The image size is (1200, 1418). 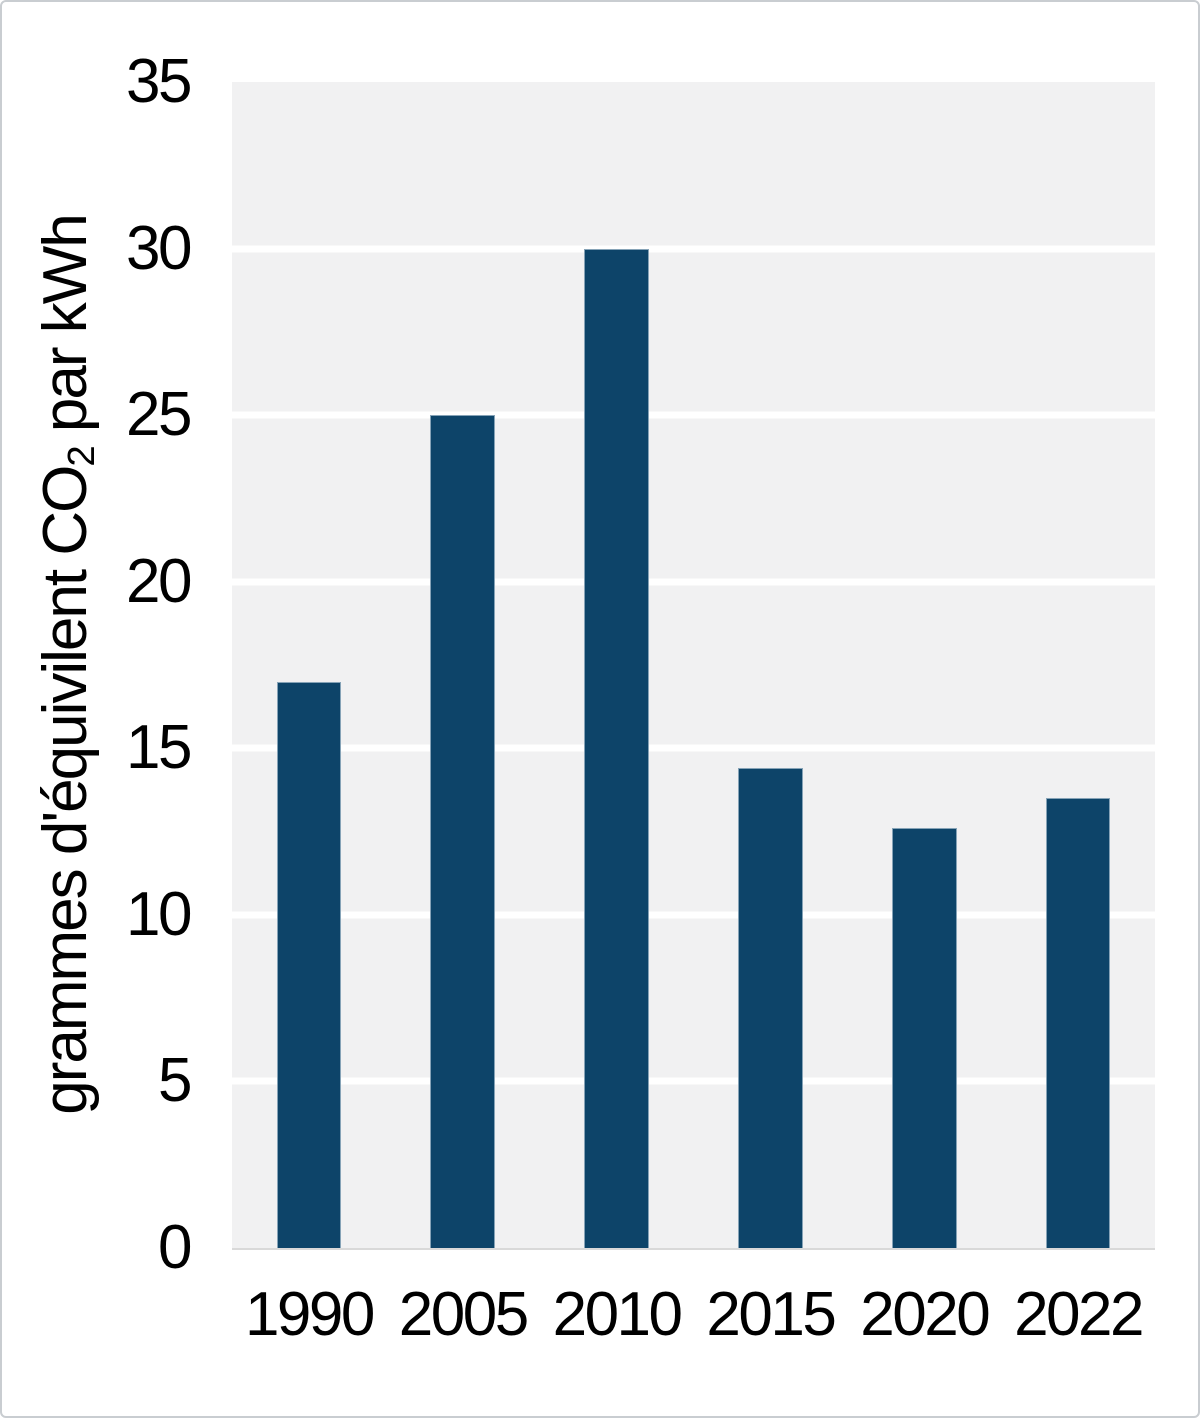 What do you see at coordinates (159, 248) in the screenshot?
I see `y-tick-label-30: 30` at bounding box center [159, 248].